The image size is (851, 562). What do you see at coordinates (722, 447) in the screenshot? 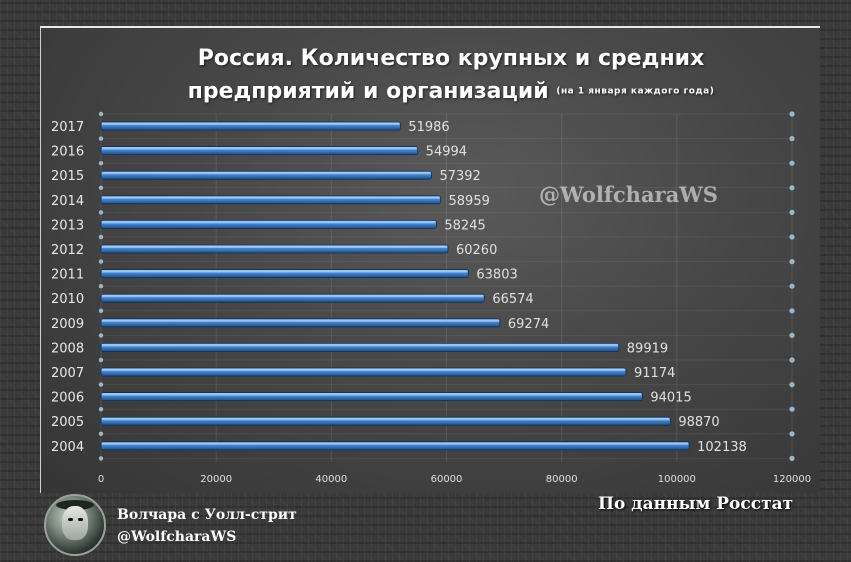
I see `data-label-2004: 102138` at bounding box center [722, 447].